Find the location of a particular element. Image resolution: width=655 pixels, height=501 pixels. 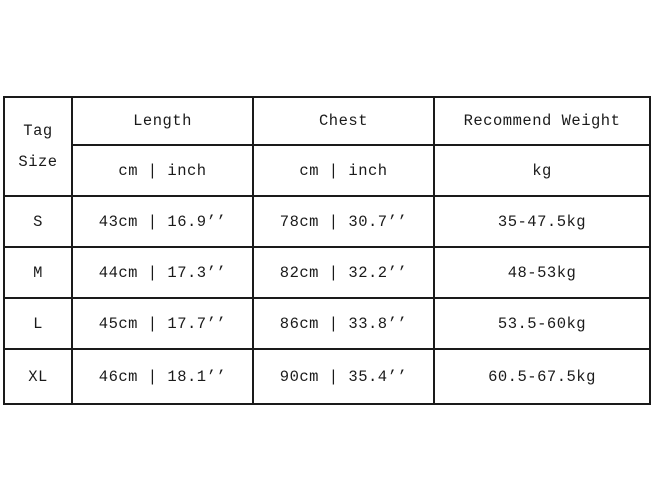

unit-header-length: cm | inch is located at coordinates (162, 170).